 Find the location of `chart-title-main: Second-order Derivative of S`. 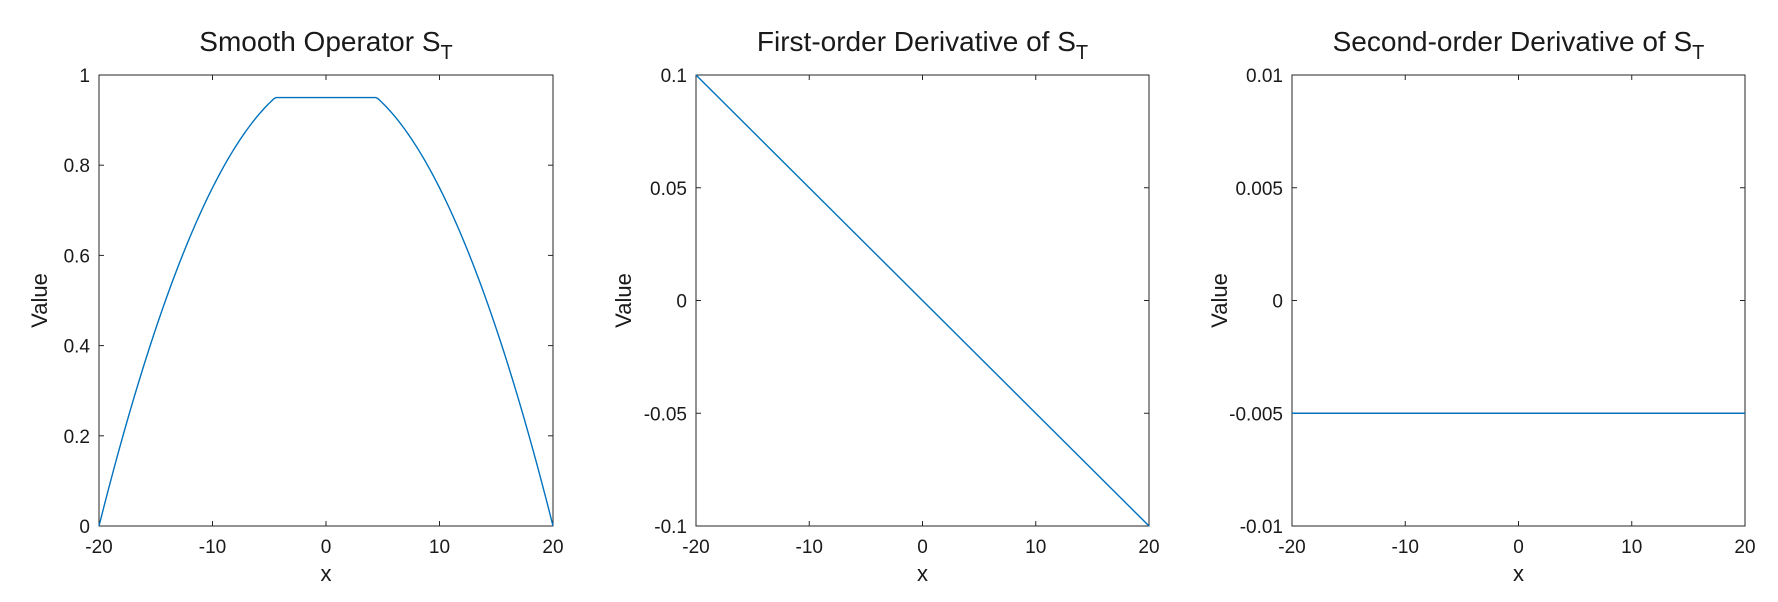

chart-title-main: Second-order Derivative of S is located at coordinates (1513, 41).